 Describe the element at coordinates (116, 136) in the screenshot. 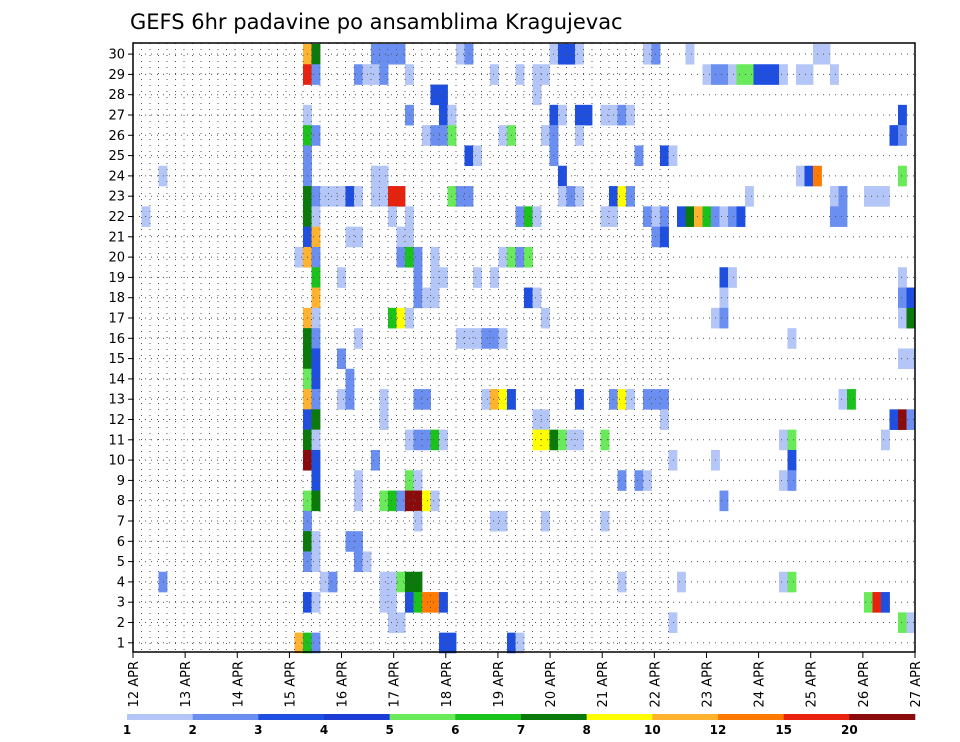

I see `y-tick-label: 26` at that location.